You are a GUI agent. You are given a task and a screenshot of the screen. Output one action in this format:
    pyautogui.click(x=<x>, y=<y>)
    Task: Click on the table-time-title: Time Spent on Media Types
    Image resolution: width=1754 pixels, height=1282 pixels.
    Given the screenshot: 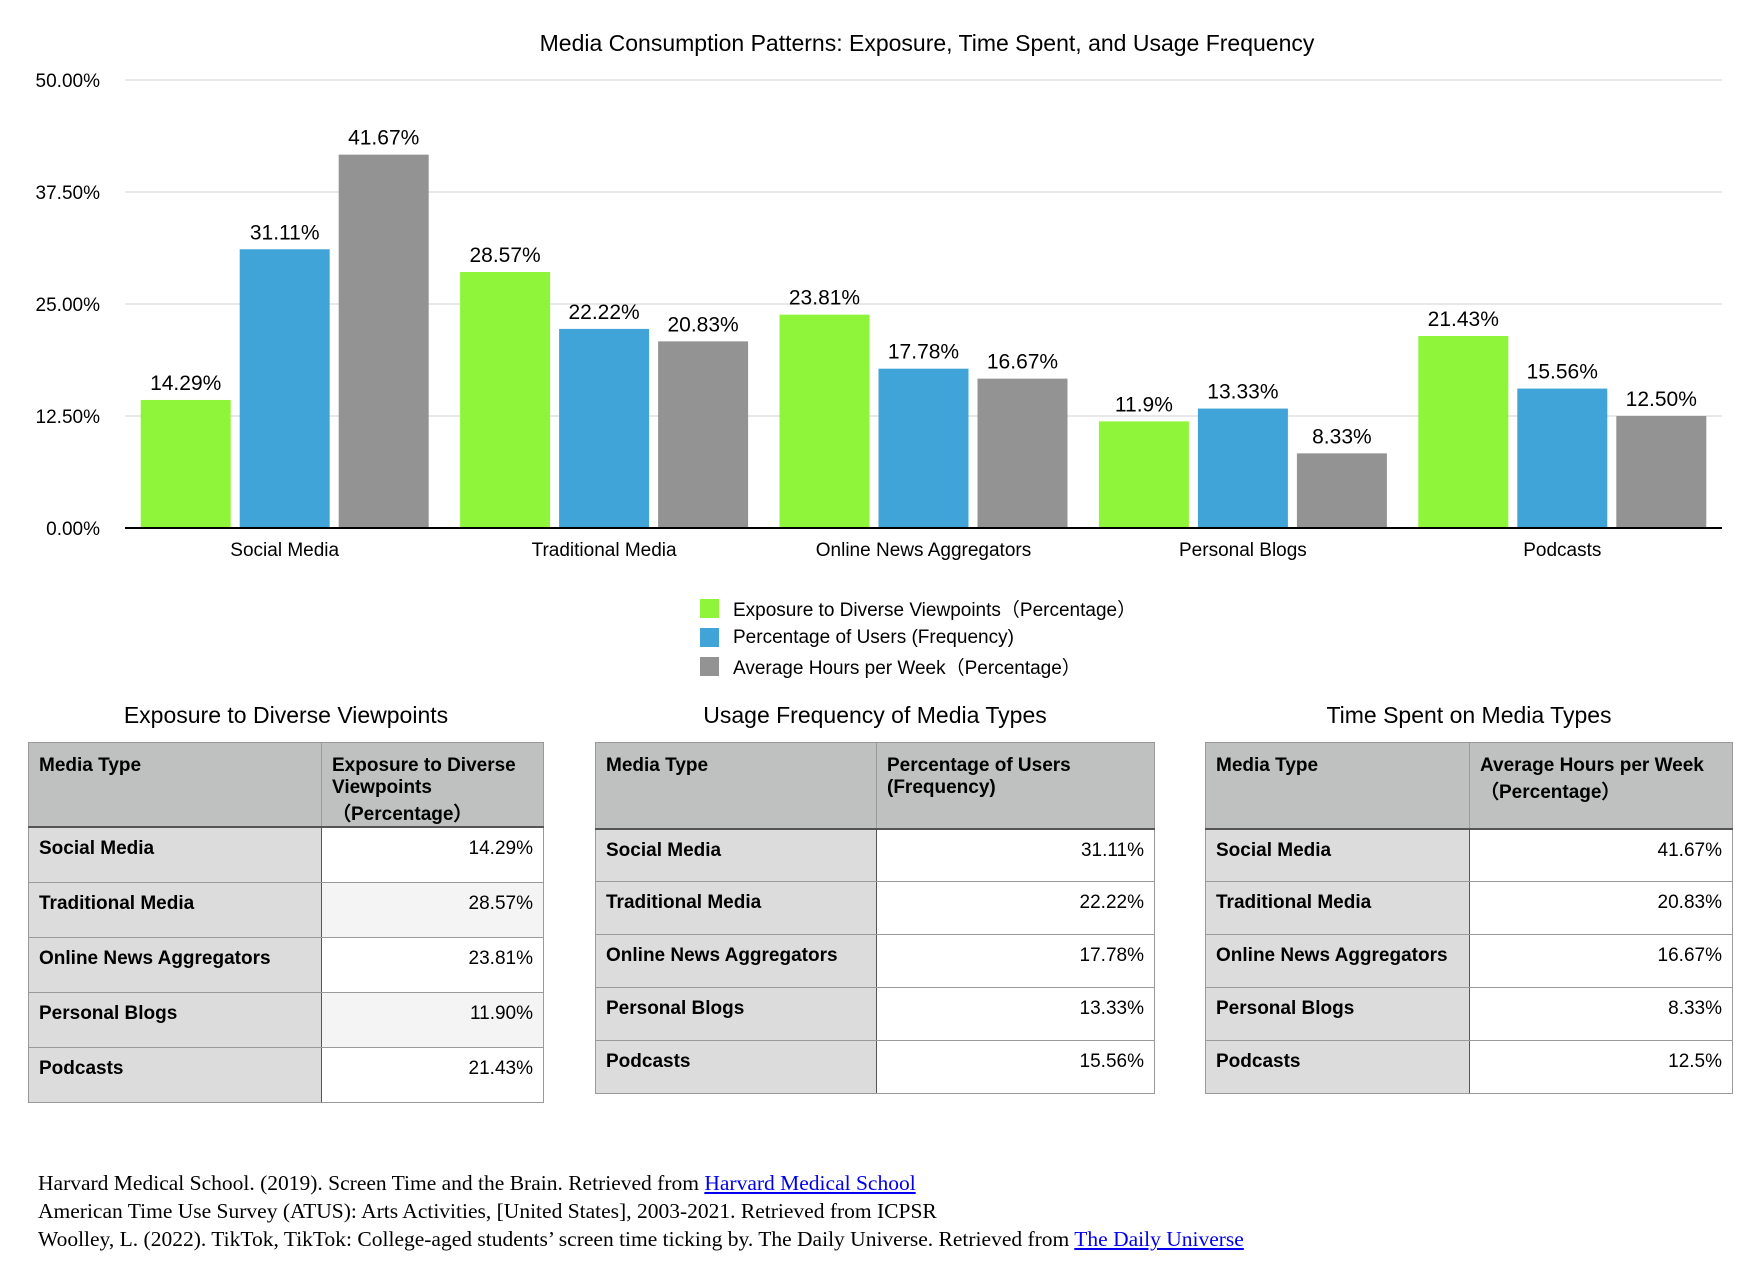 What is the action you would take?
    pyautogui.click(x=1469, y=715)
    